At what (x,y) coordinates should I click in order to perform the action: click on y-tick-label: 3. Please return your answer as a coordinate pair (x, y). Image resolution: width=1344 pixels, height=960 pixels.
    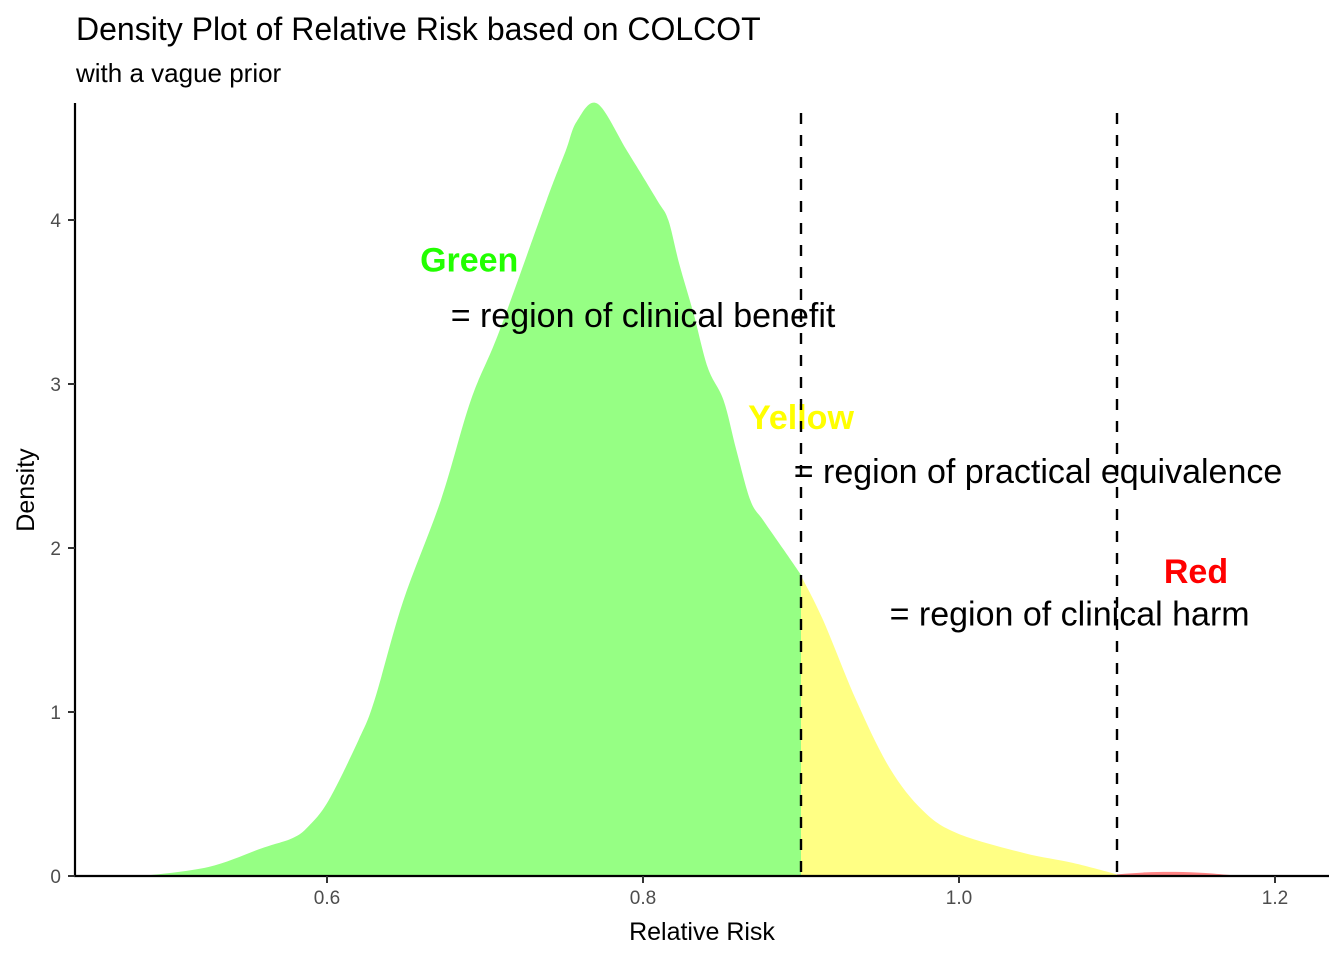
    Looking at the image, I should click on (55, 385).